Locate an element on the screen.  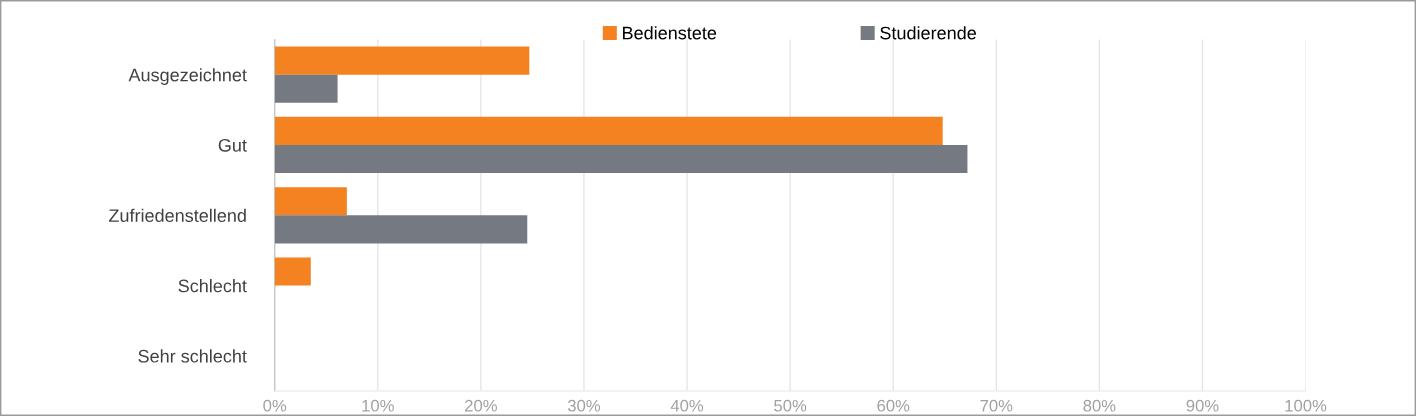
y-tick-label: Zufriedenstellend is located at coordinates (177, 215).